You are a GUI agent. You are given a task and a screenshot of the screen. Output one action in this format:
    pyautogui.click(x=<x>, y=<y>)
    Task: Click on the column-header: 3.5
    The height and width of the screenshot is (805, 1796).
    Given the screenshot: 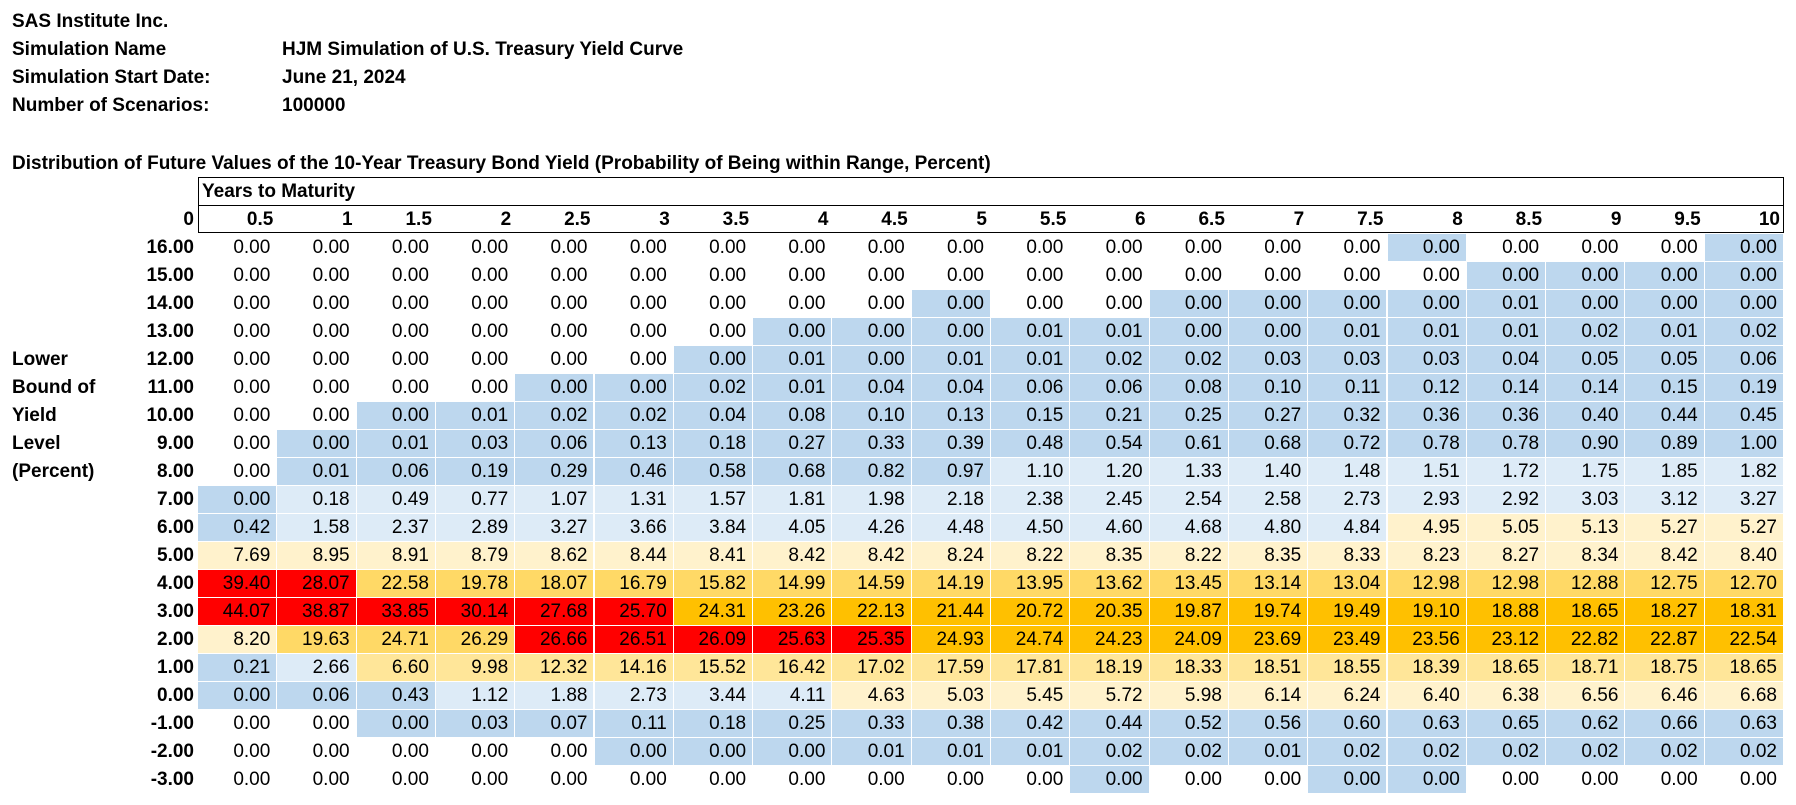 What is the action you would take?
    pyautogui.click(x=736, y=219)
    